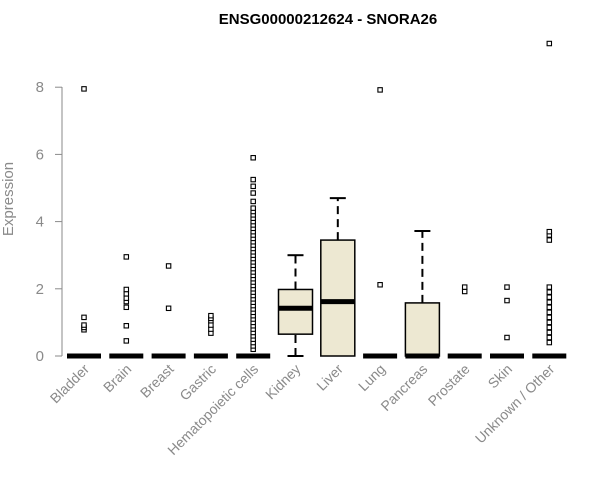  Describe the element at coordinates (422, 294) in the screenshot. I see `box-pancreas` at that location.